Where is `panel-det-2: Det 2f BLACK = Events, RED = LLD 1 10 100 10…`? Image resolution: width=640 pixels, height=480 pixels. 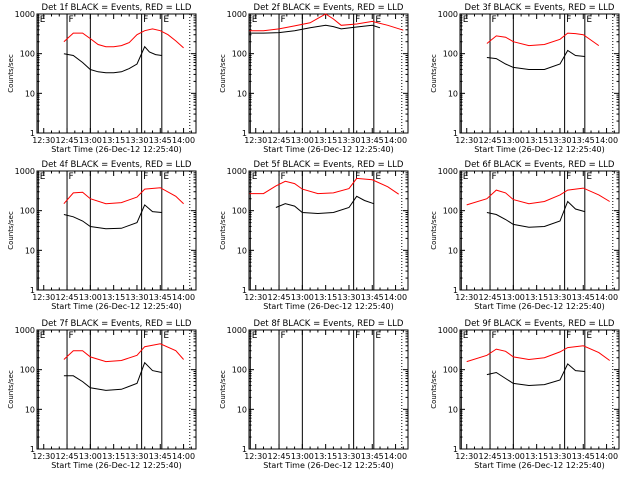 panel-det-2: Det 2f BLACK = Events, RED = LLD 1 10 100 10… is located at coordinates (314, 78).